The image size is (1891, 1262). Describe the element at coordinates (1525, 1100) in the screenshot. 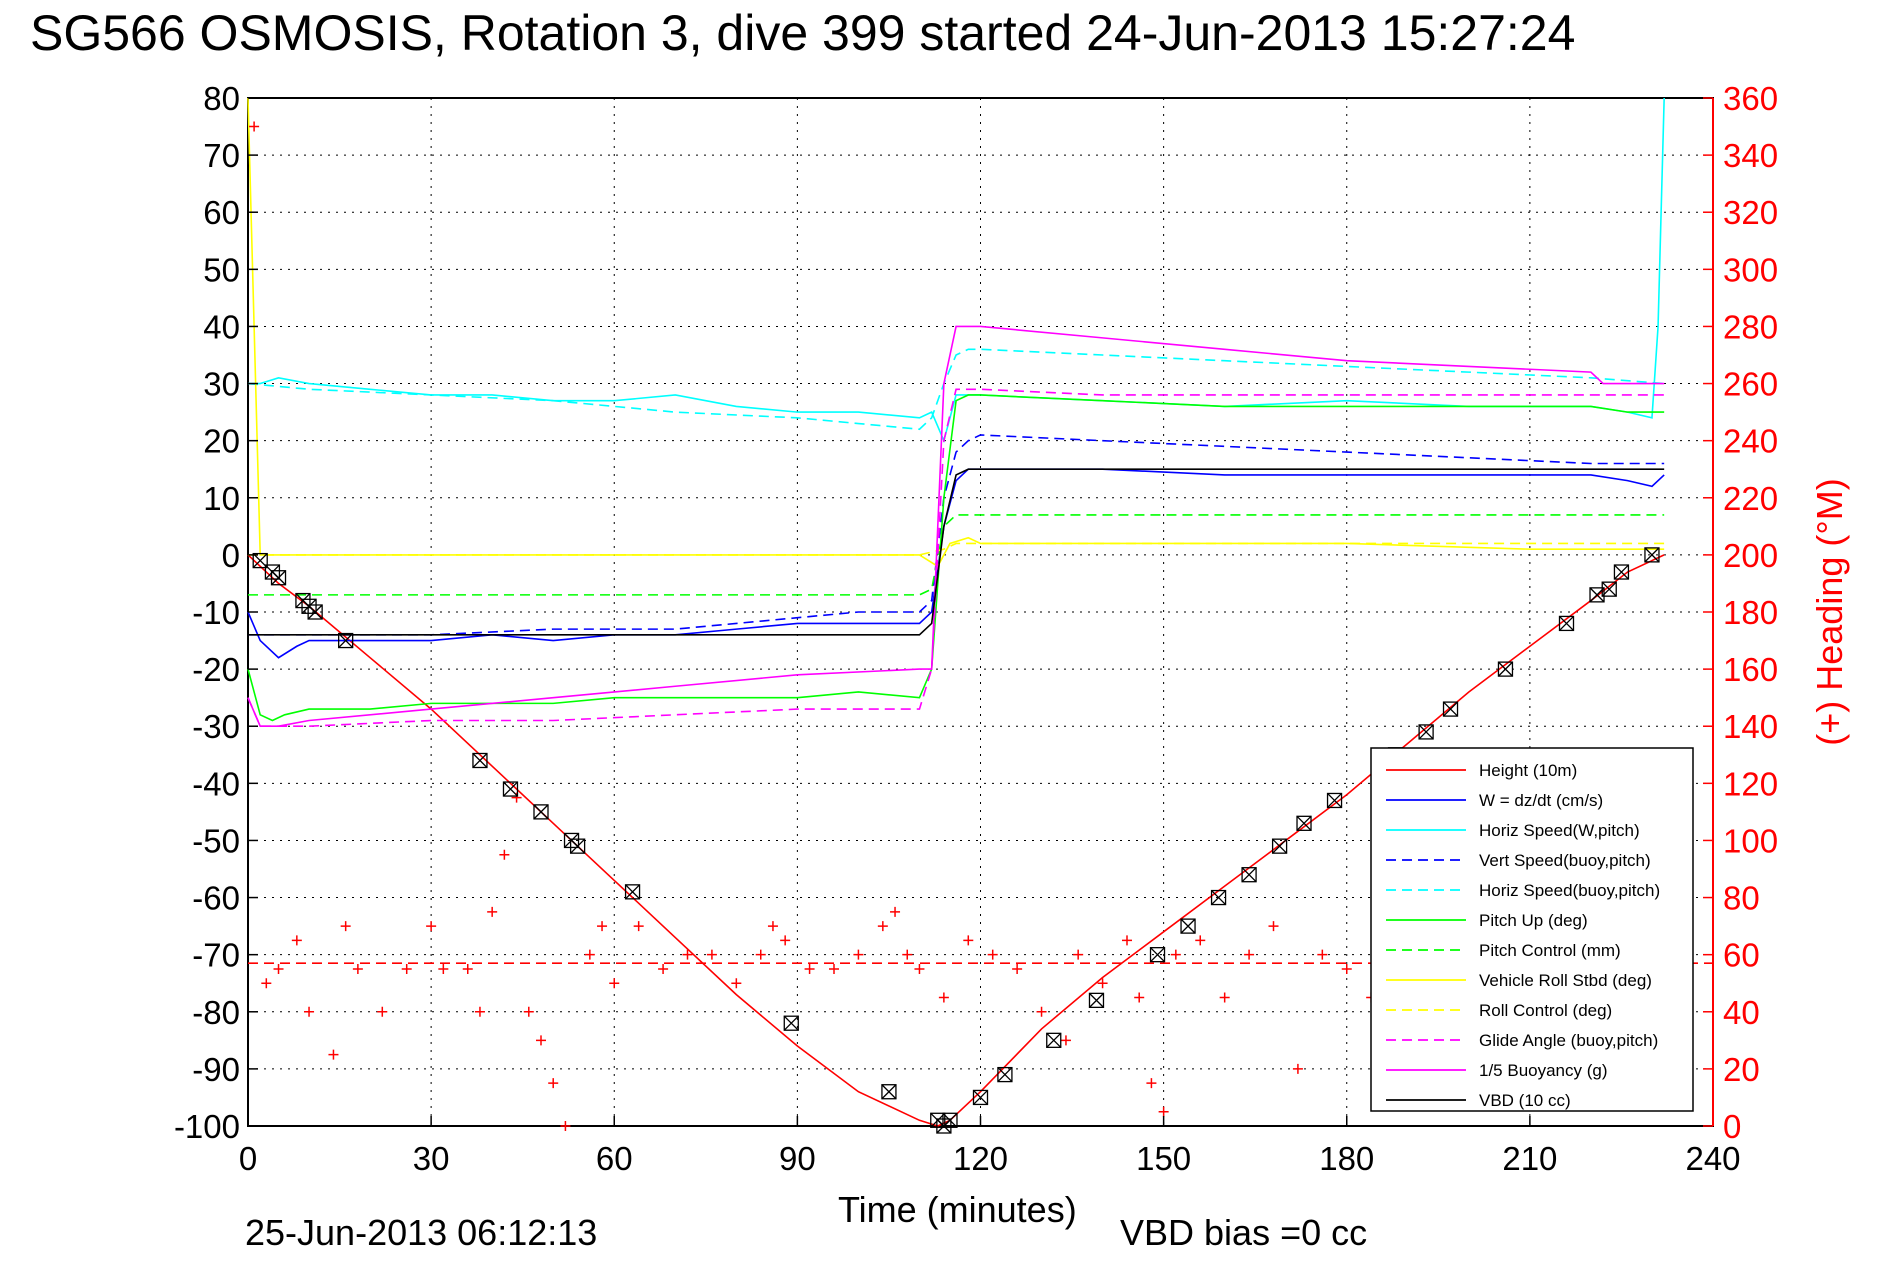

I see `legend-label: VBD (10 cc)` at that location.